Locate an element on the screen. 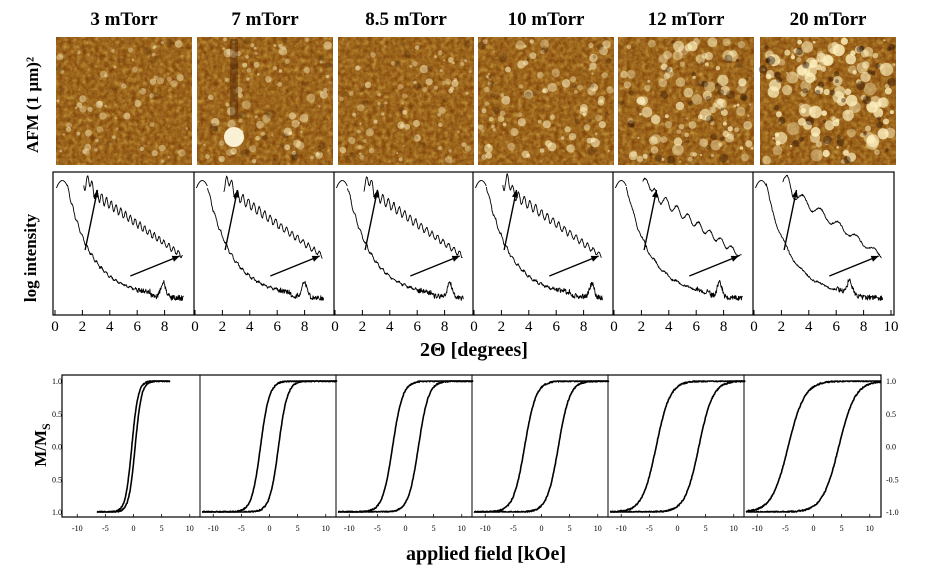 The height and width of the screenshot is (574, 926). mag-loop-12-mtorr: -10 -5 0 5 10 is located at coordinates (677, 456).